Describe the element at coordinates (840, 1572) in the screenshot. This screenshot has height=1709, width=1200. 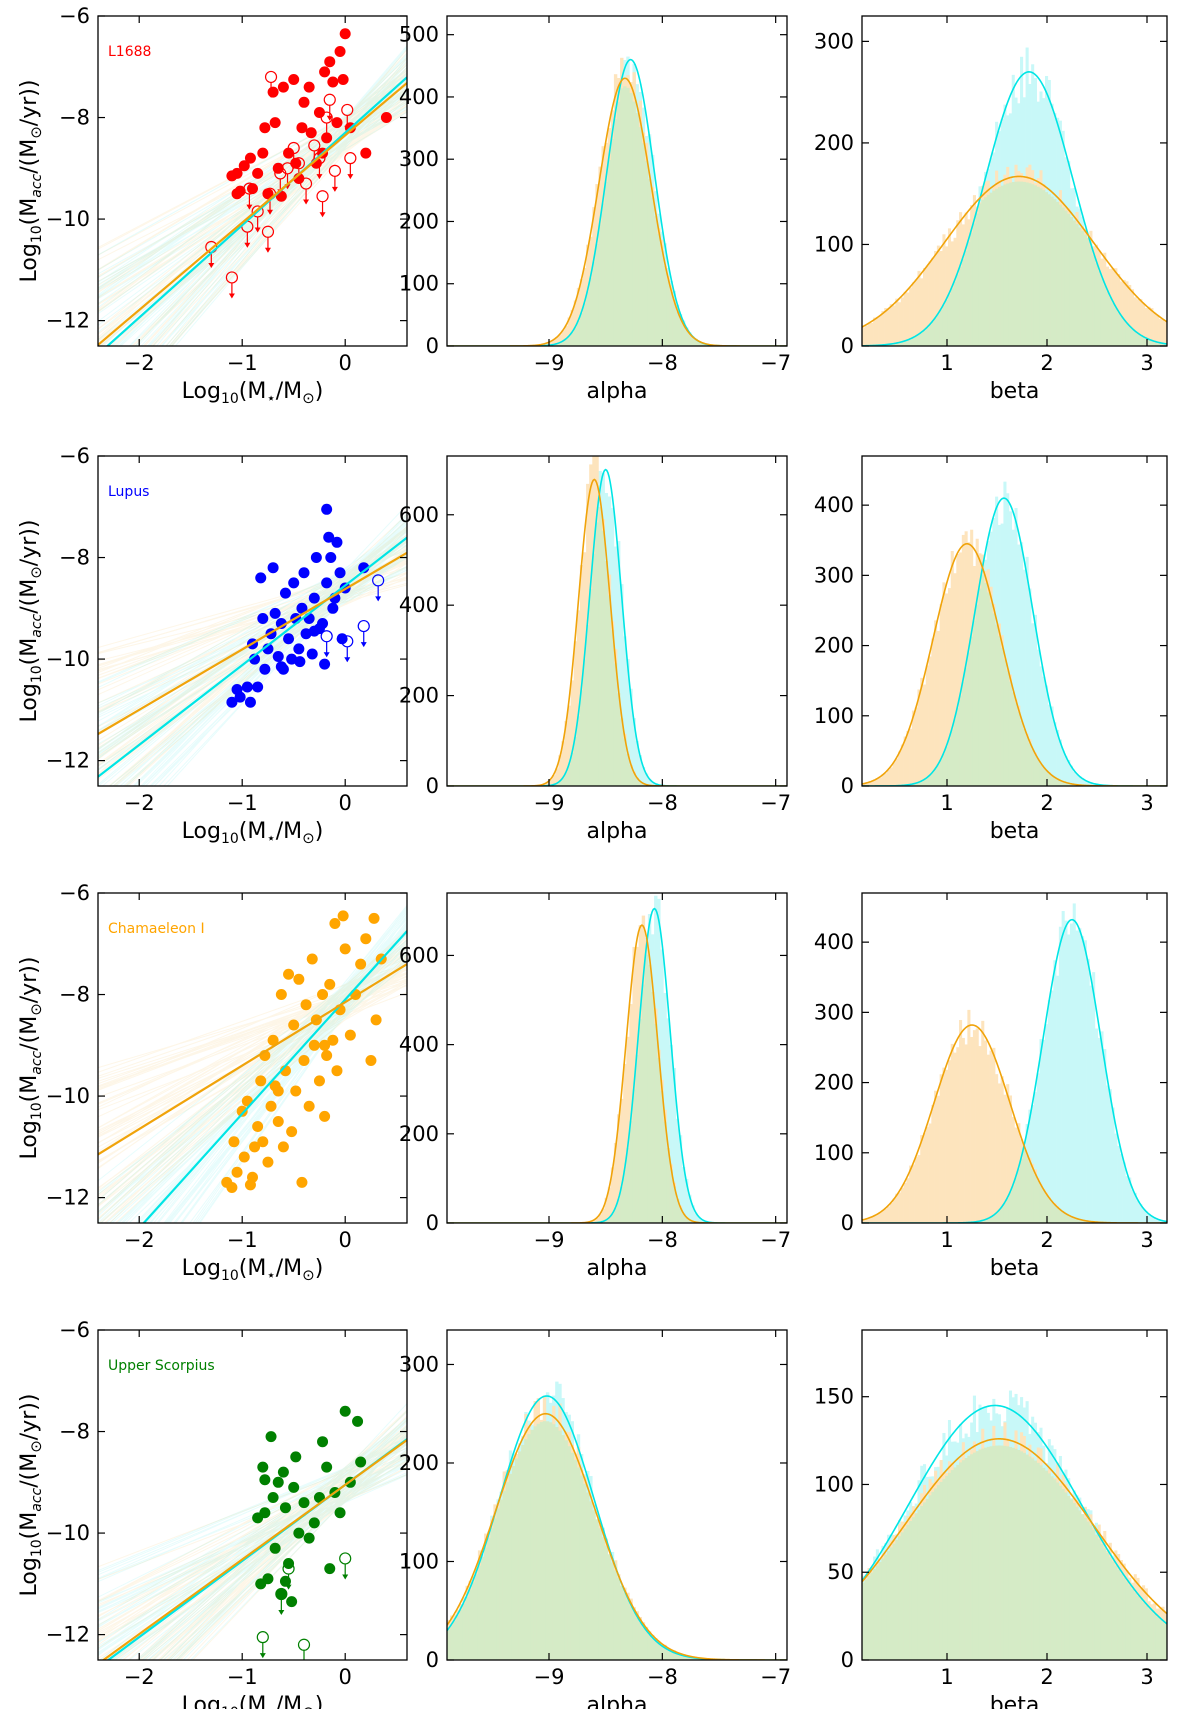
I see `y-tick-label: 50` at that location.